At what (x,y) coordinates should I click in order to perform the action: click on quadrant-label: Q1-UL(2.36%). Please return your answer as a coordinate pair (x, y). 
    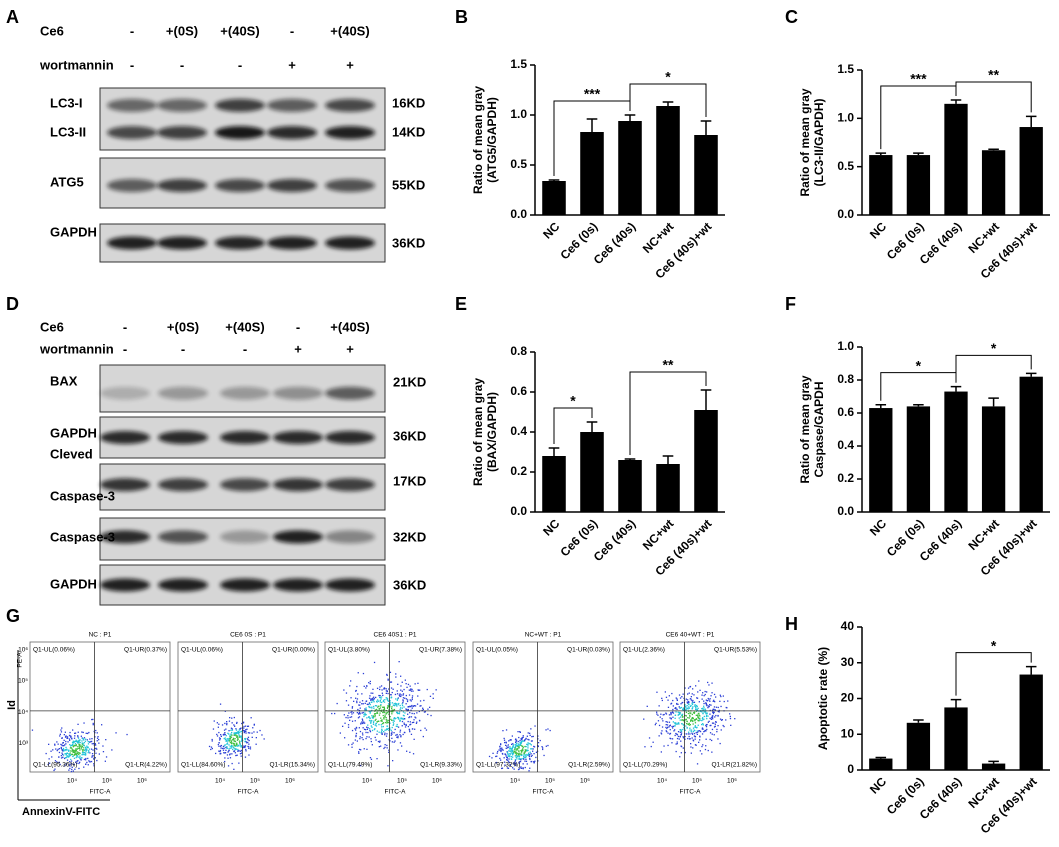
    Looking at the image, I should click on (644, 650).